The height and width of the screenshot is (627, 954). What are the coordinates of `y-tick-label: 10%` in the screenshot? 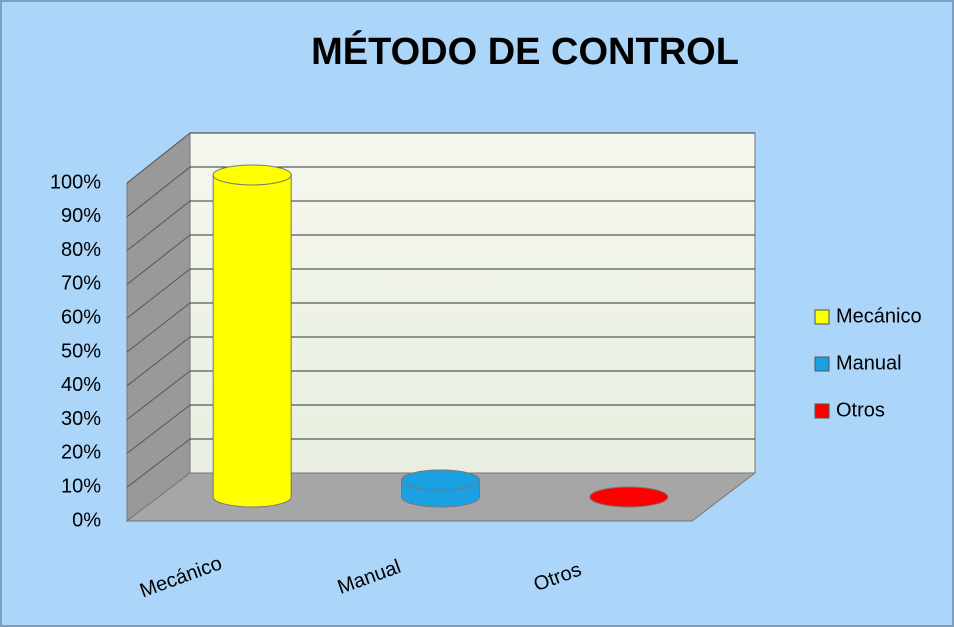 It's located at (81, 486).